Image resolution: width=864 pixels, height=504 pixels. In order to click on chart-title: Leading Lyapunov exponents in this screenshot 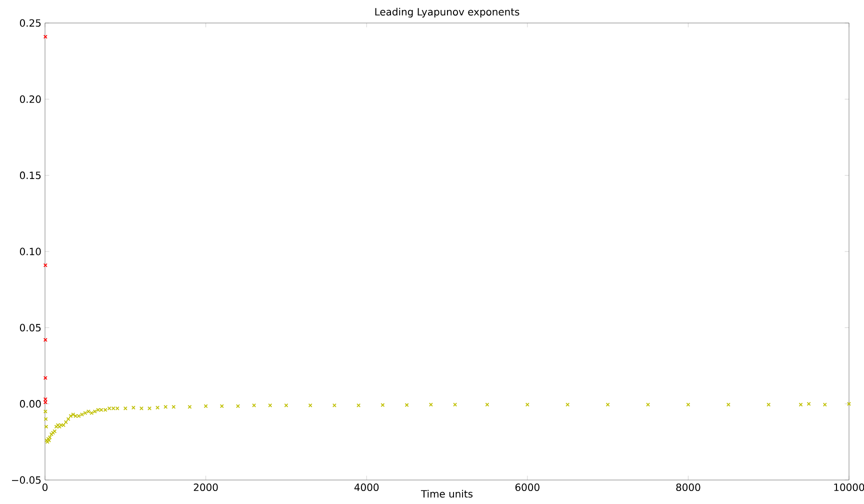, I will do `click(447, 13)`.